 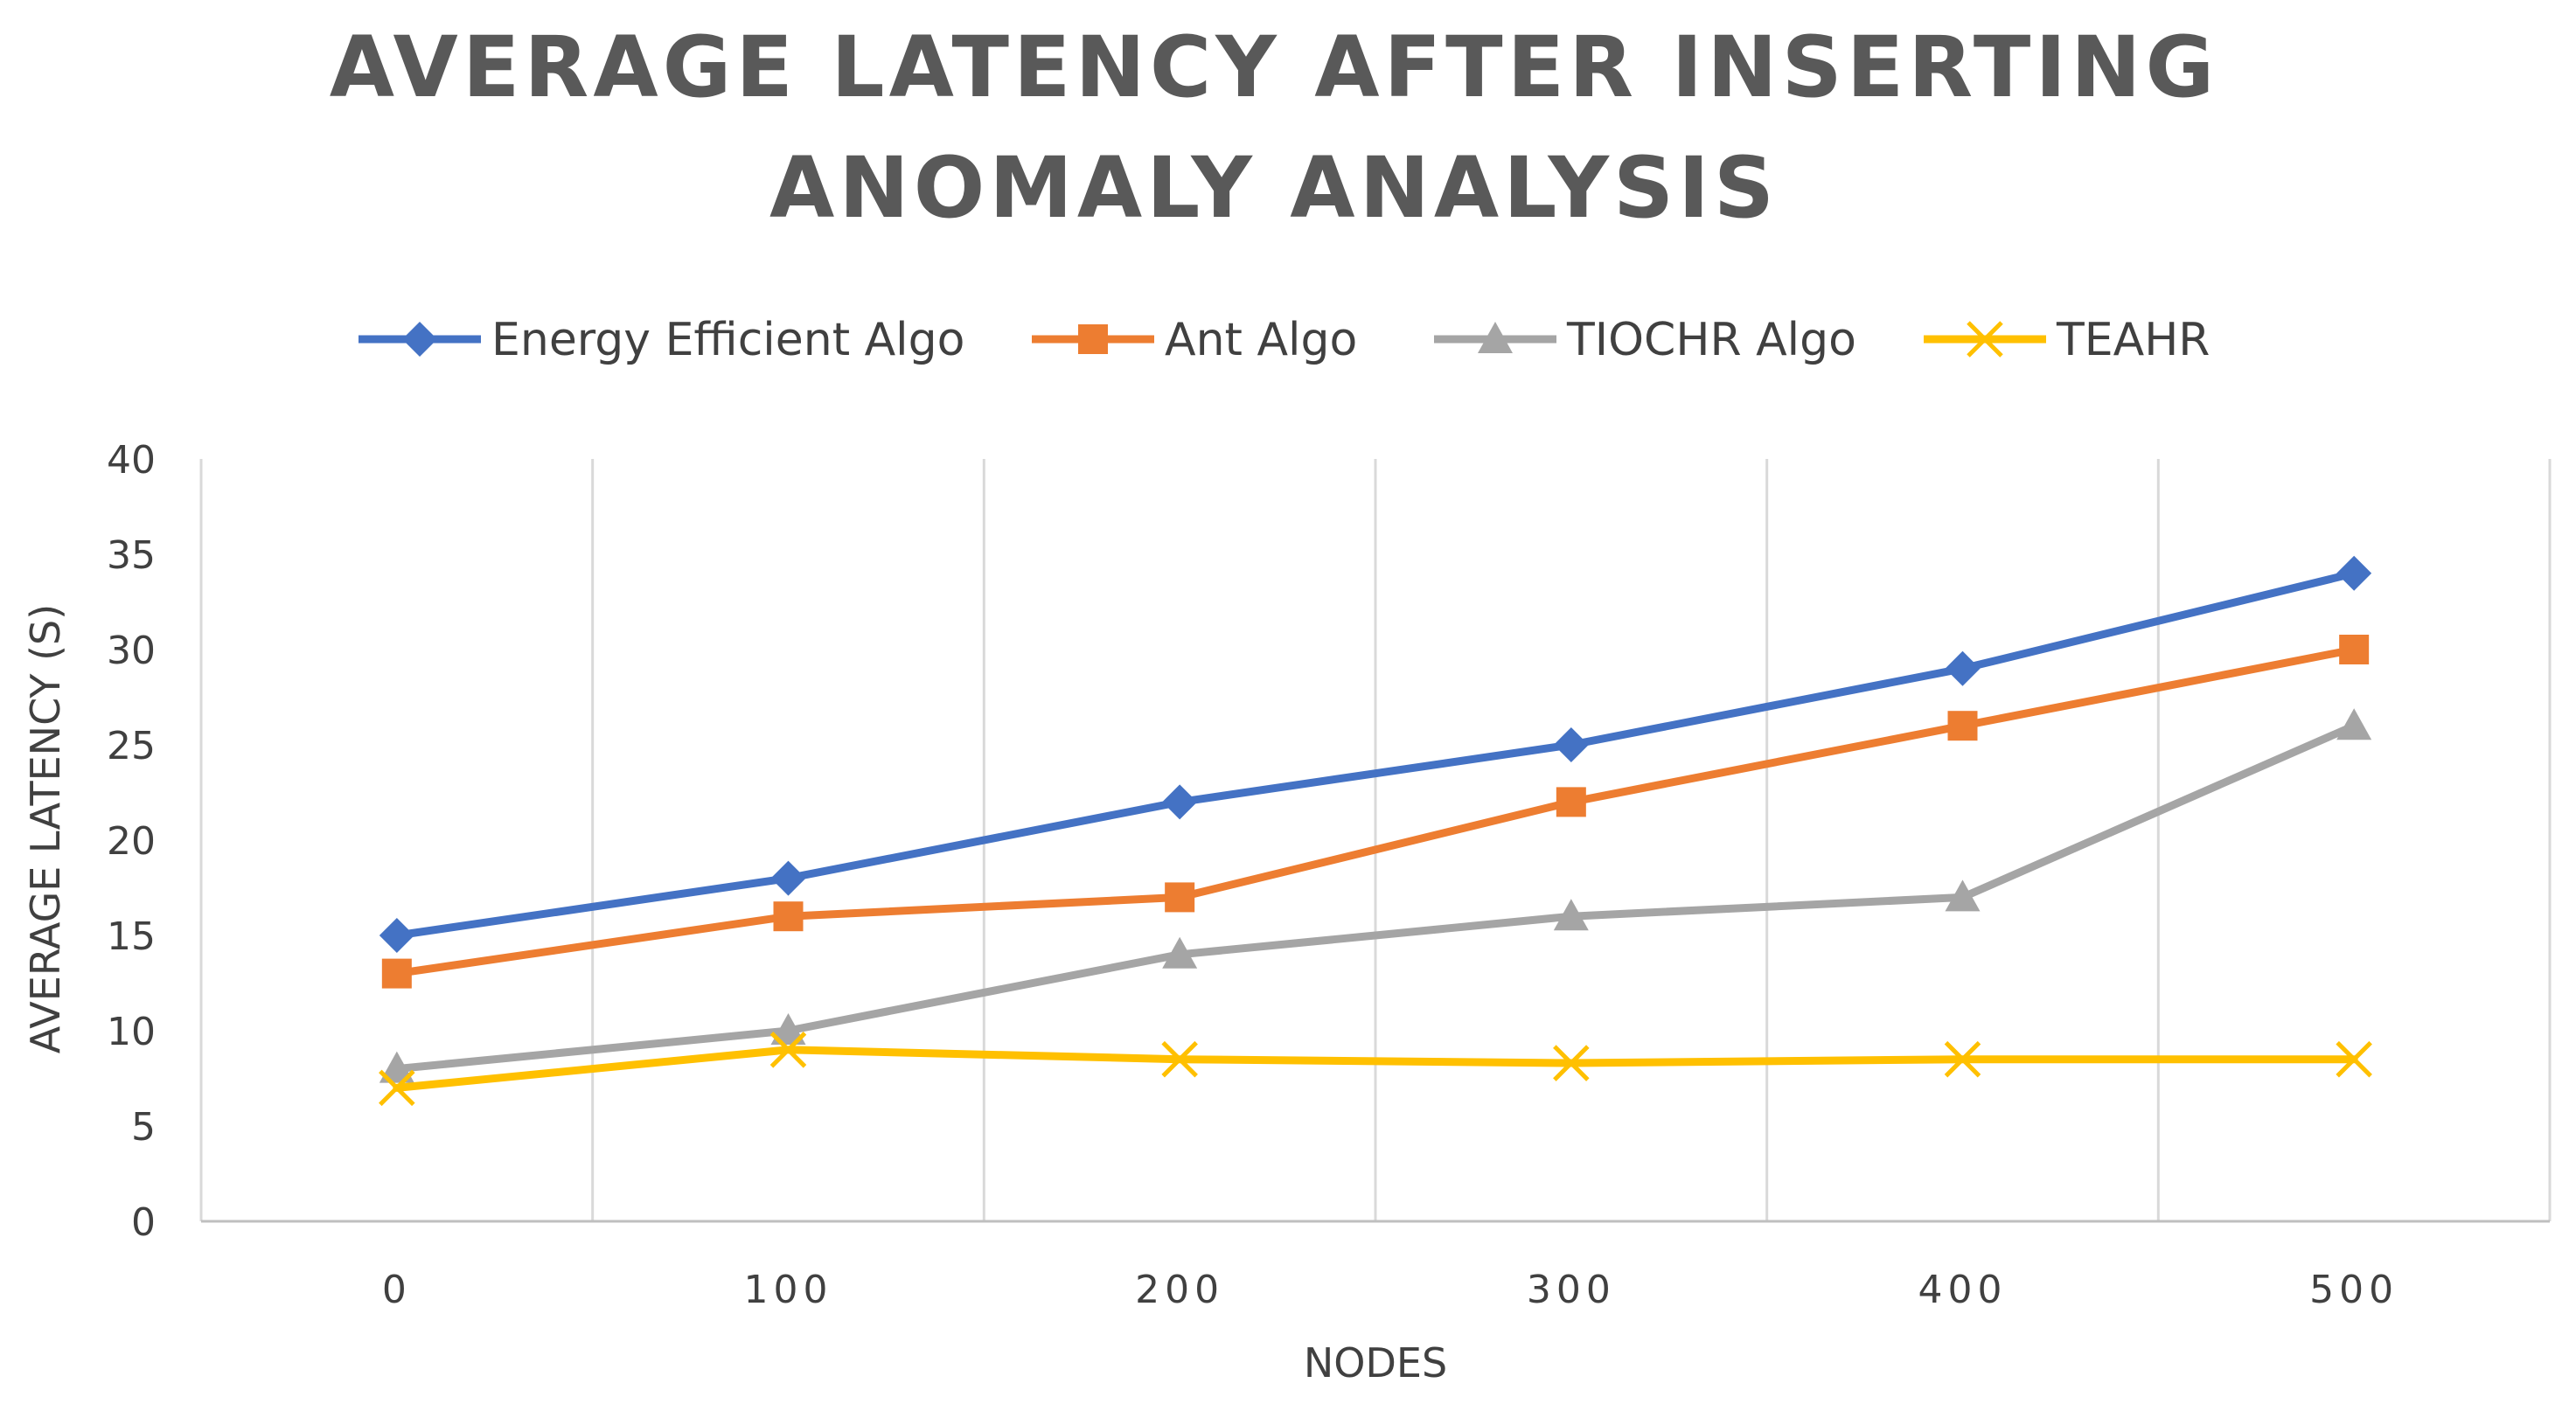 I want to click on y-tick-label: 5, so click(x=143, y=1127).